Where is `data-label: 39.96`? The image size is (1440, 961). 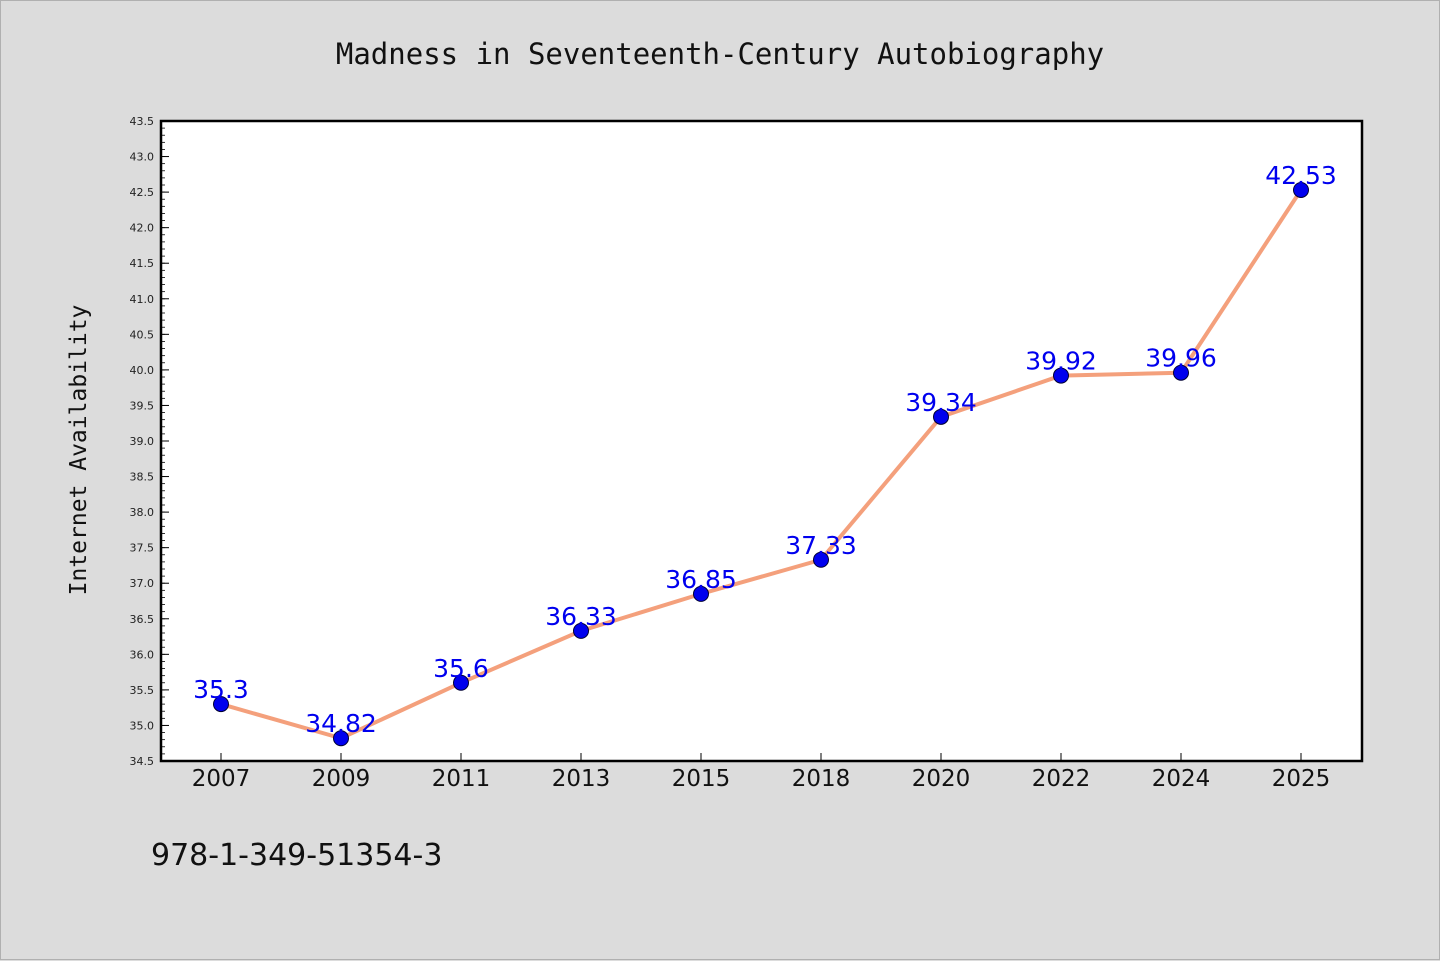
data-label: 39.96 is located at coordinates (1181, 358).